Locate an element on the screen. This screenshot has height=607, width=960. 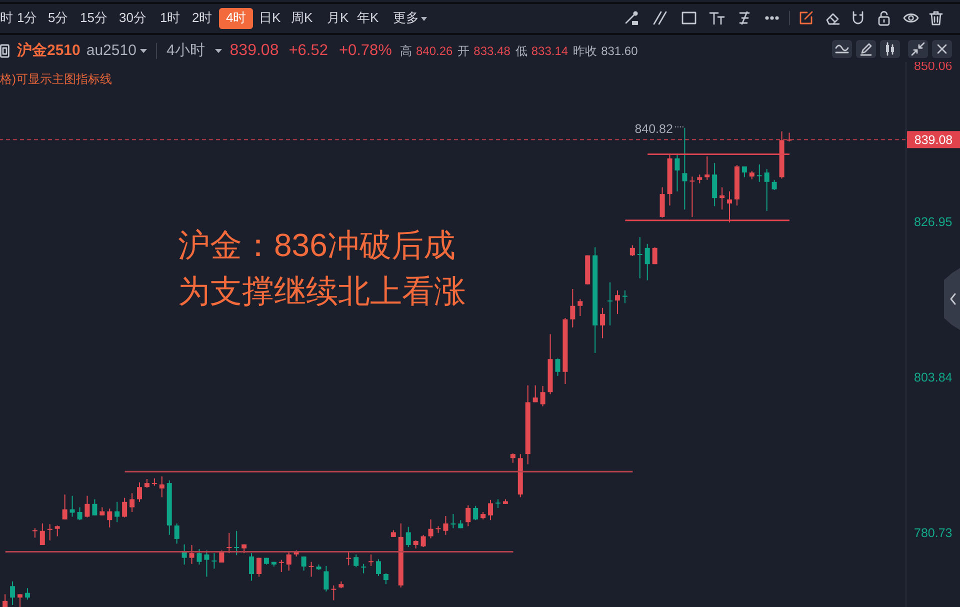
text: 沪金2510 au2510 4小时 839.08 +6.52 +0.78% 高 840.26 开 833.48 低 833.14 昨收 831.60 is located at coordinates (327, 50).